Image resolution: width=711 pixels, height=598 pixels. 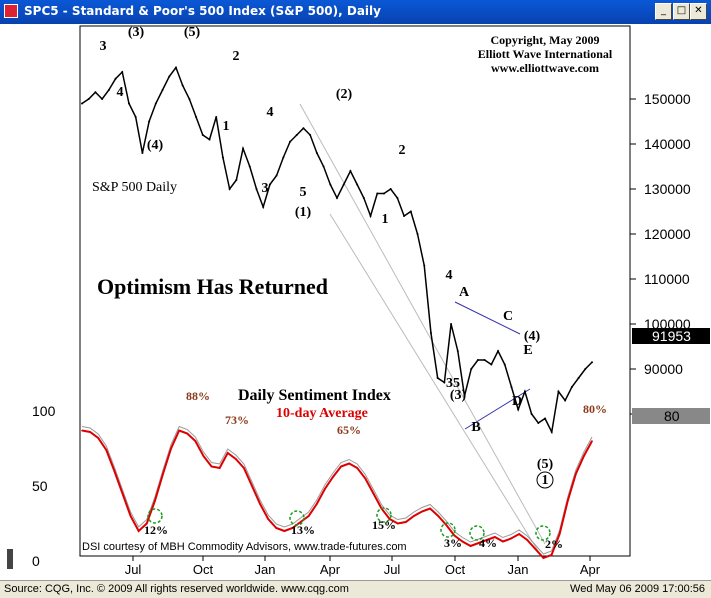 What do you see at coordinates (155, 145) in the screenshot?
I see `wave-label-3: (4)` at bounding box center [155, 145].